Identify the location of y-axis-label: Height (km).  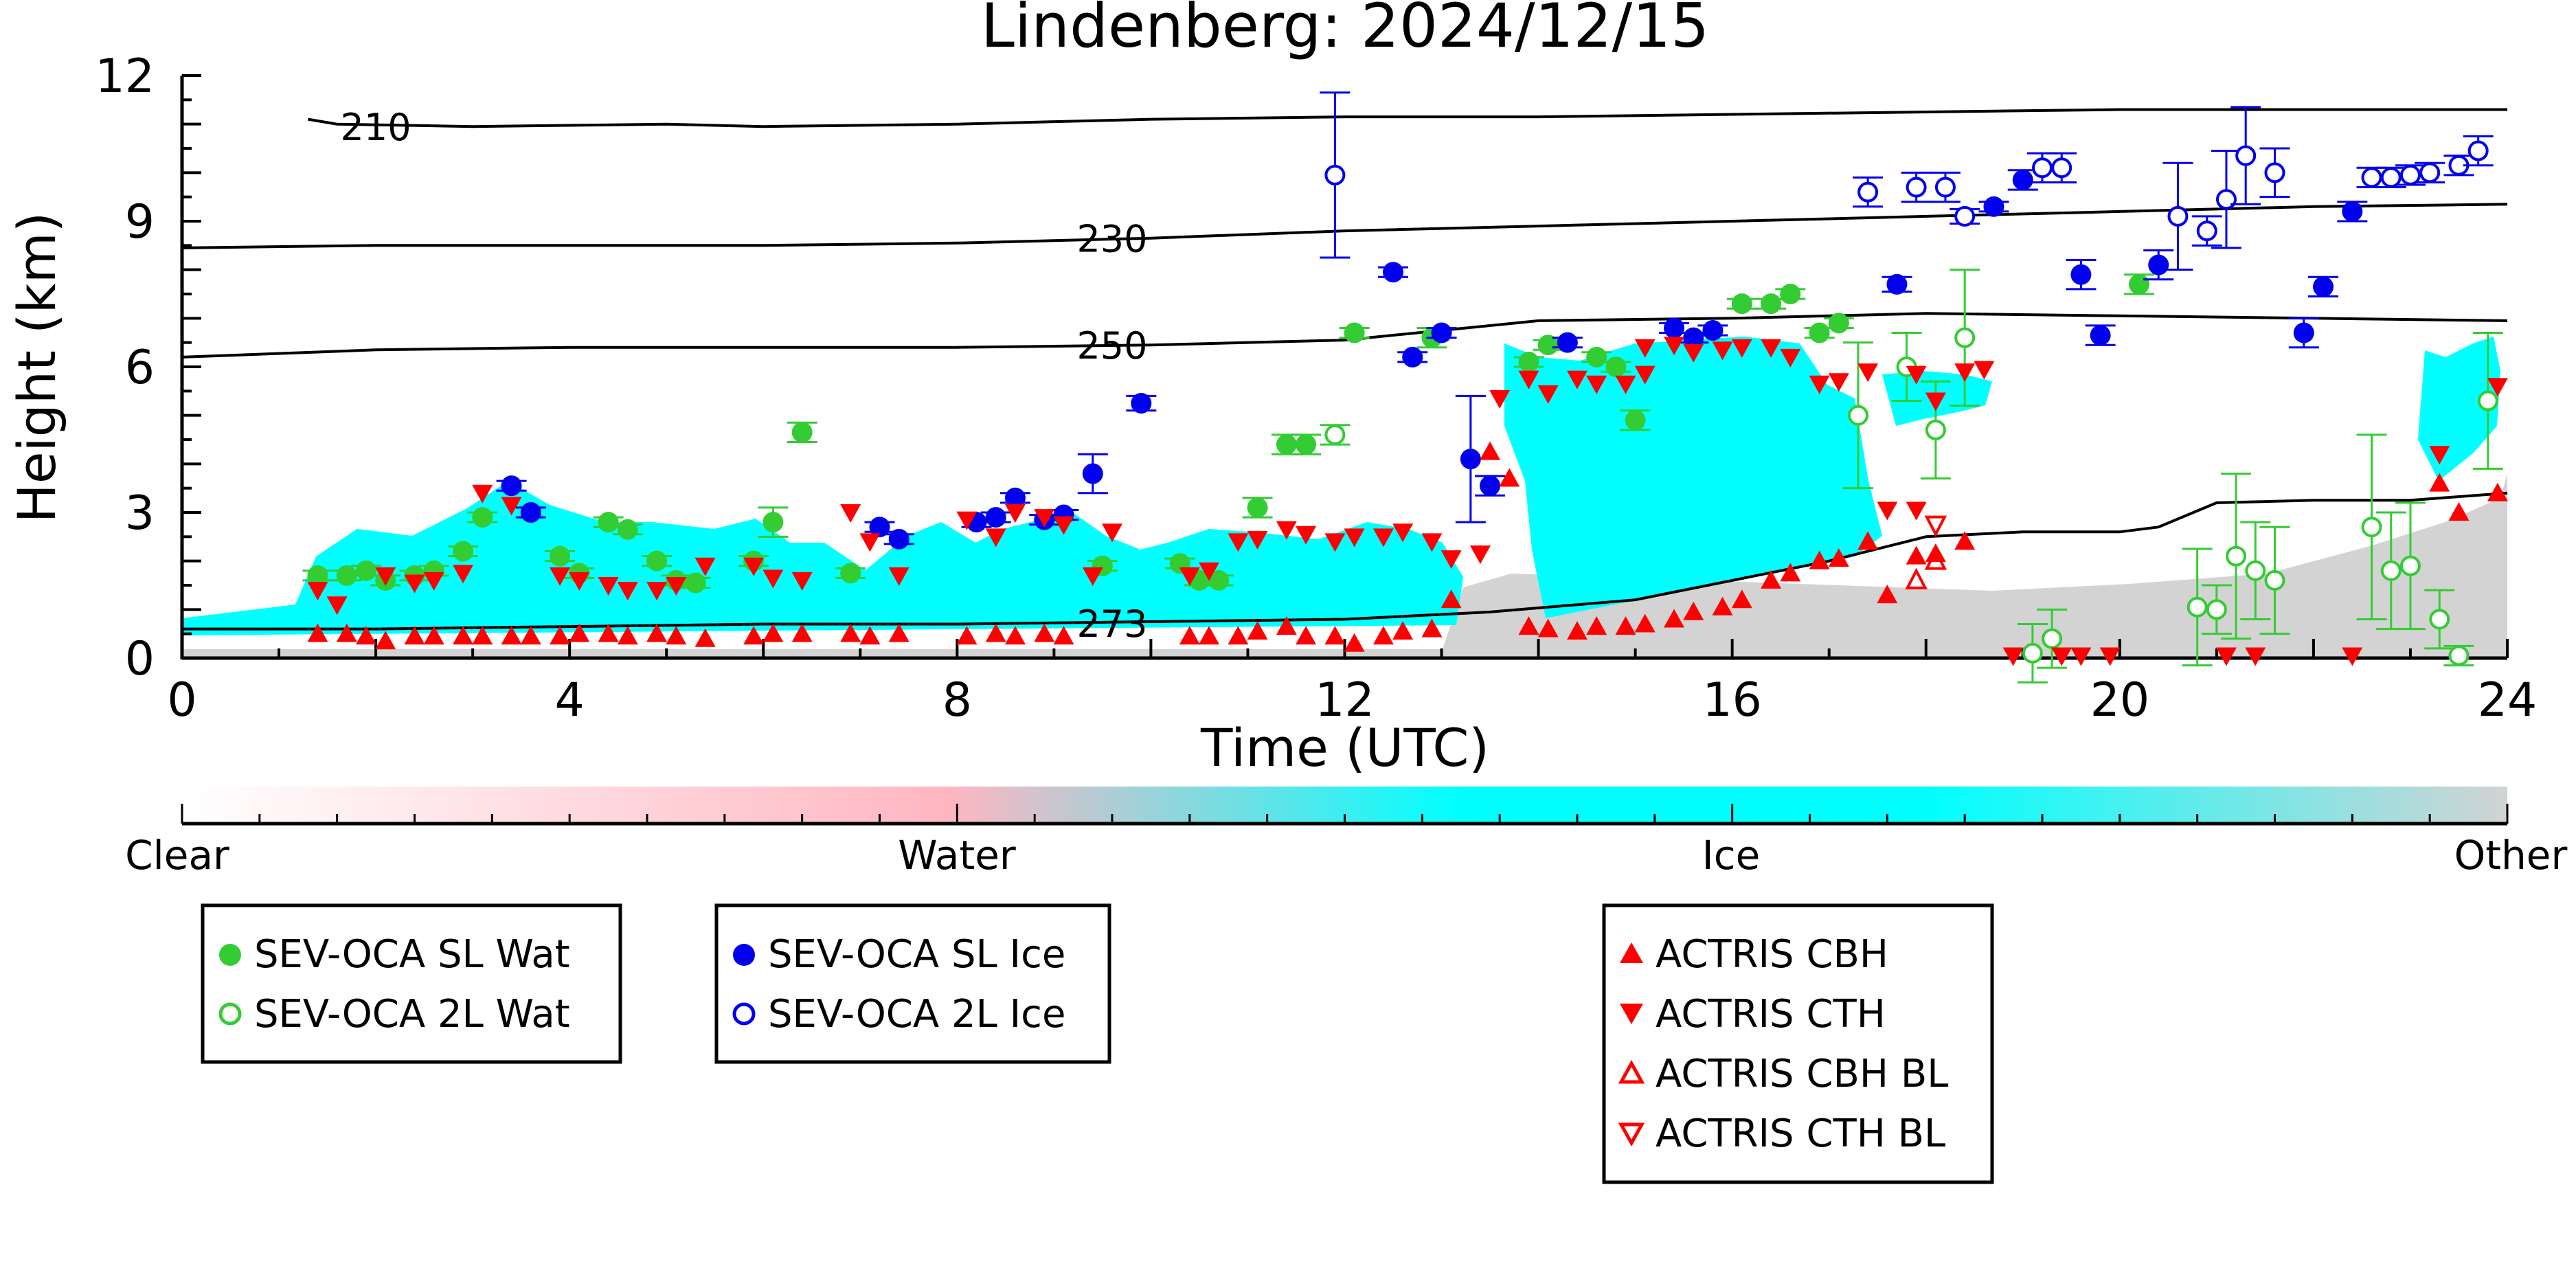
(36, 367).